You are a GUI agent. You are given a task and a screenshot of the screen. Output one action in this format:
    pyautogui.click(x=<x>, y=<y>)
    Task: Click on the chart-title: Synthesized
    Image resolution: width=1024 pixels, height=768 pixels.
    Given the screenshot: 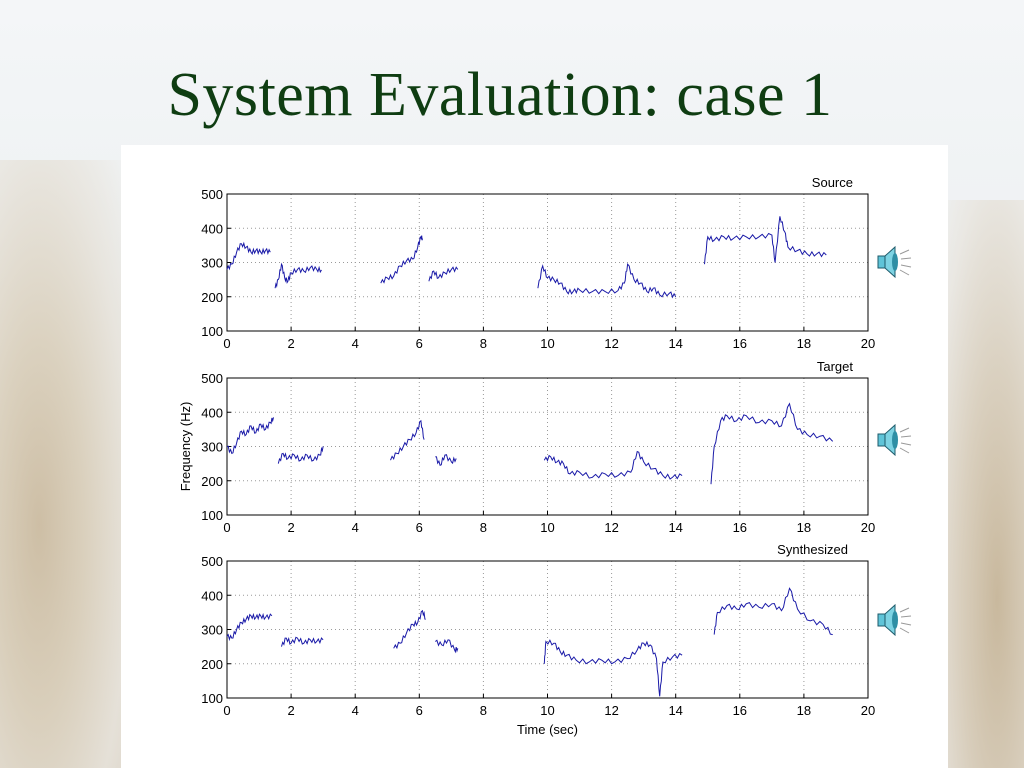 What is the action you would take?
    pyautogui.click(x=812, y=549)
    